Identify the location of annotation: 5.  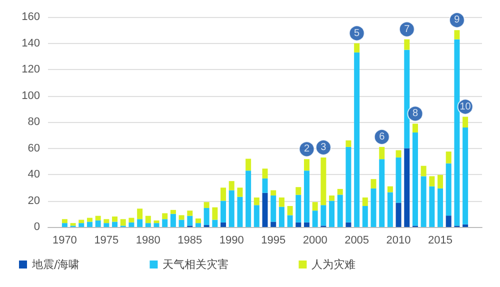
(357, 33).